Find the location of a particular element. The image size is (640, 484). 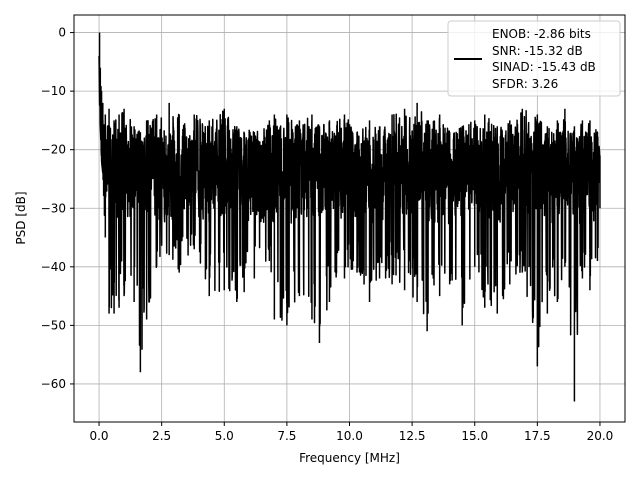

y-axis-ticks: 0 −10 −20 −30 −40 −50 −60 is located at coordinates (57, 208).